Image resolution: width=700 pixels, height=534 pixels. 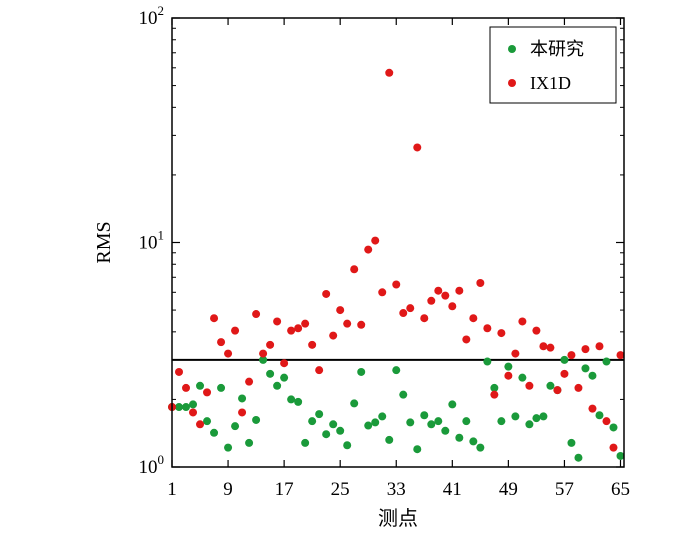 I want to click on y-tick-label: 10¹, so click(x=152, y=241).